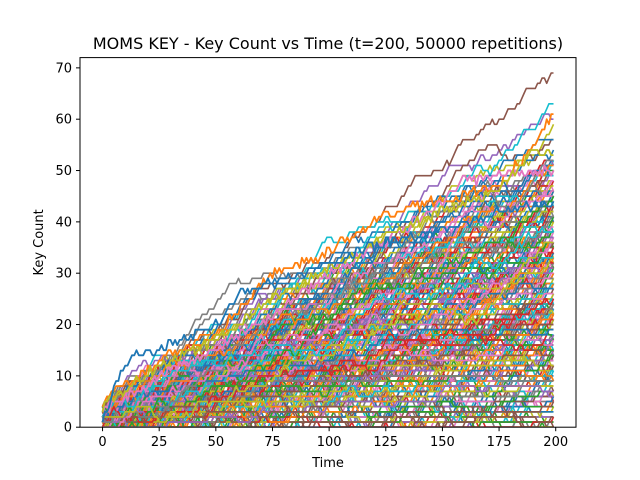 The height and width of the screenshot is (480, 640). What do you see at coordinates (39, 242) in the screenshot?
I see `y-axis-label: Key Count` at bounding box center [39, 242].